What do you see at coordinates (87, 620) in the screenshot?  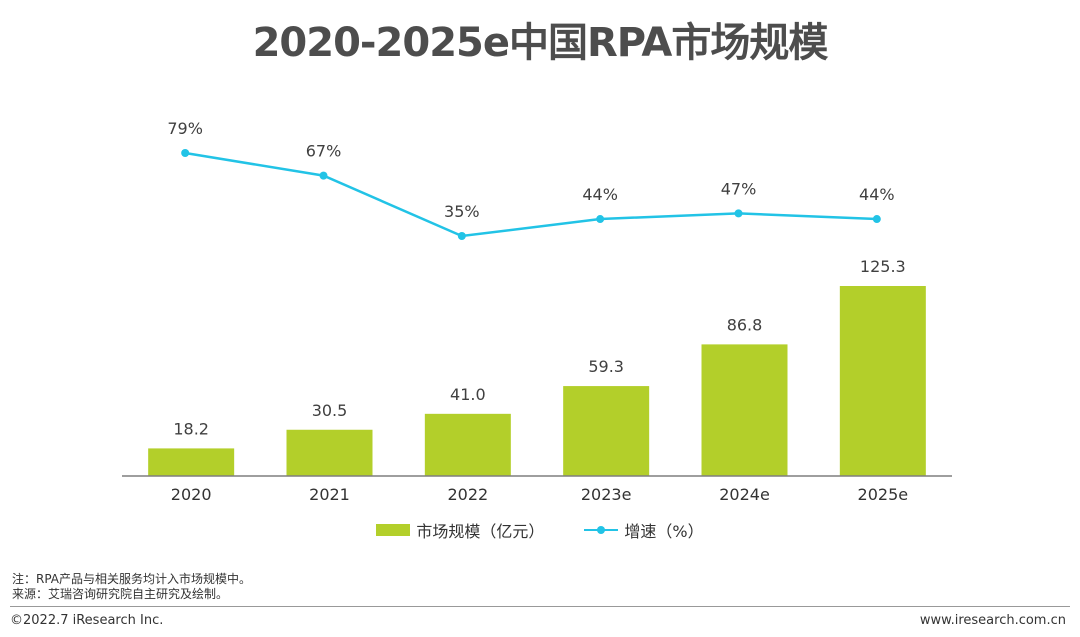 I see `footer-copyright: ©2022.7 iResearch Inc.` at bounding box center [87, 620].